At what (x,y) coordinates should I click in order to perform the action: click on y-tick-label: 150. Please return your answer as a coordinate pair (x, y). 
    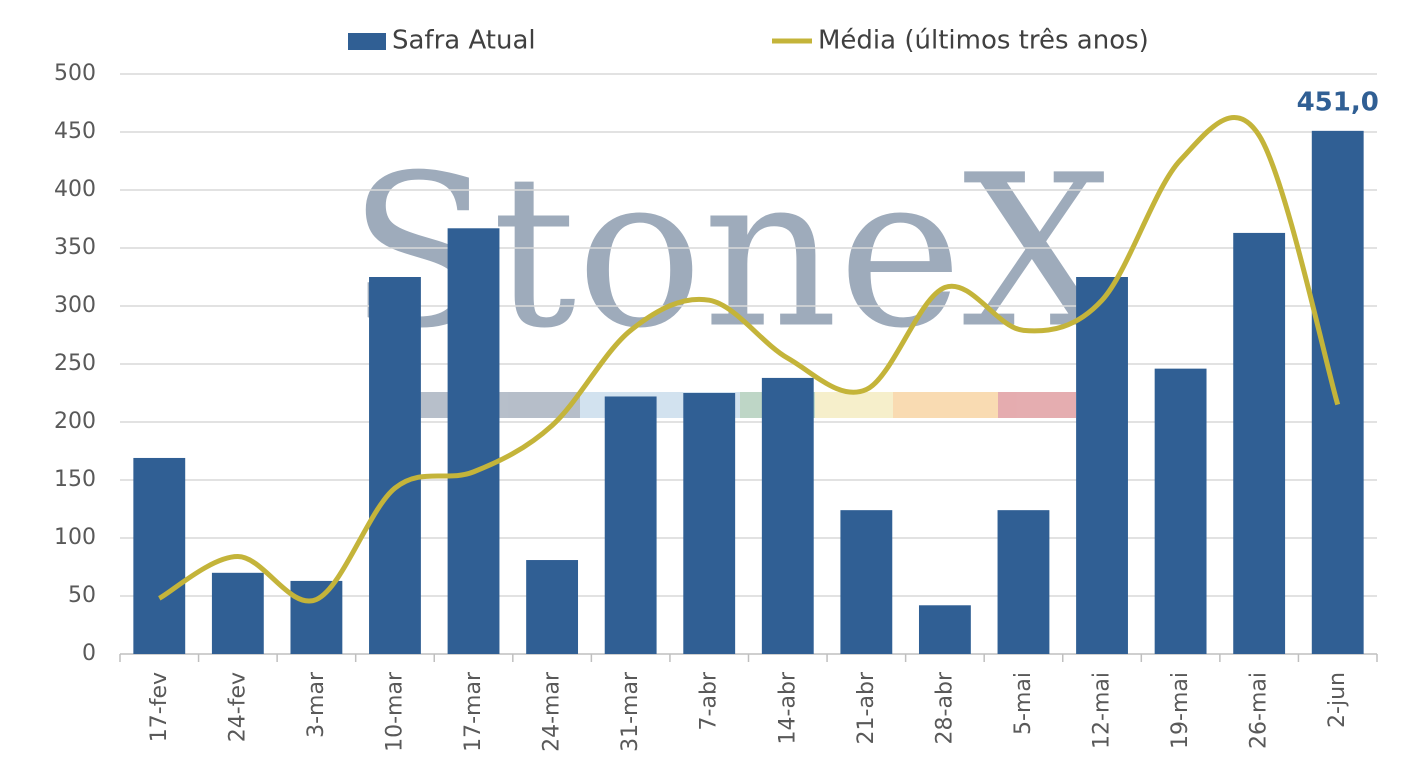
    Looking at the image, I should click on (75, 479).